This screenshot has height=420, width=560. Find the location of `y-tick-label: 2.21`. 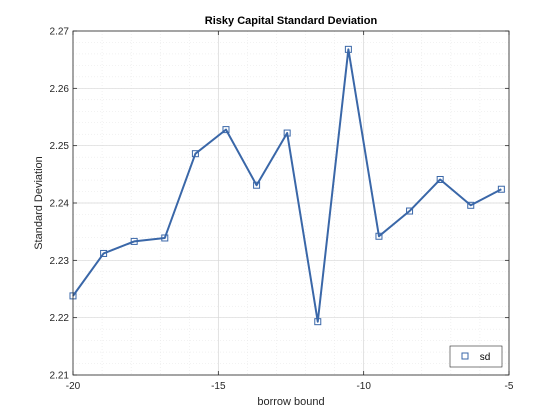

y-tick-label: 2.21 is located at coordinates (60, 376).